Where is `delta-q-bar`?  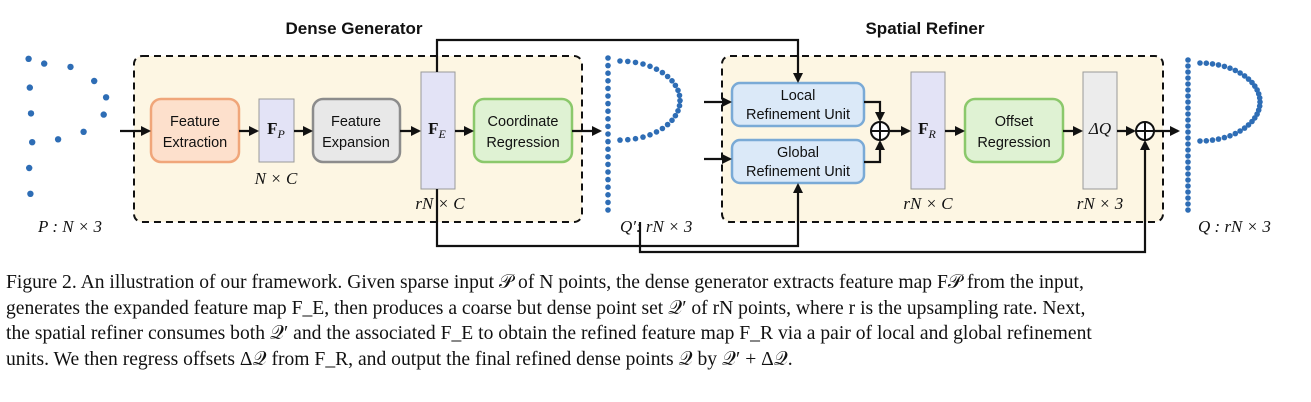 delta-q-bar is located at coordinates (1100, 130).